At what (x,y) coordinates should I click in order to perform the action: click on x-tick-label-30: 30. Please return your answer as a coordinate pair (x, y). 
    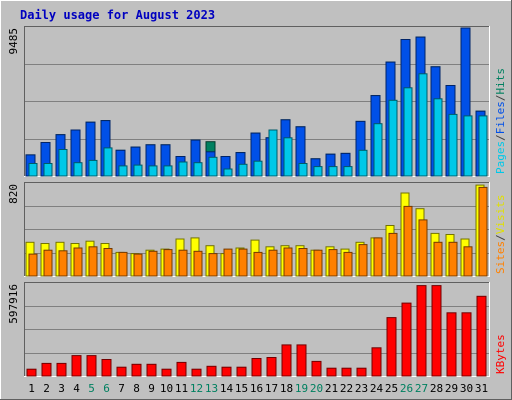
    Looking at the image, I should click on (466, 388).